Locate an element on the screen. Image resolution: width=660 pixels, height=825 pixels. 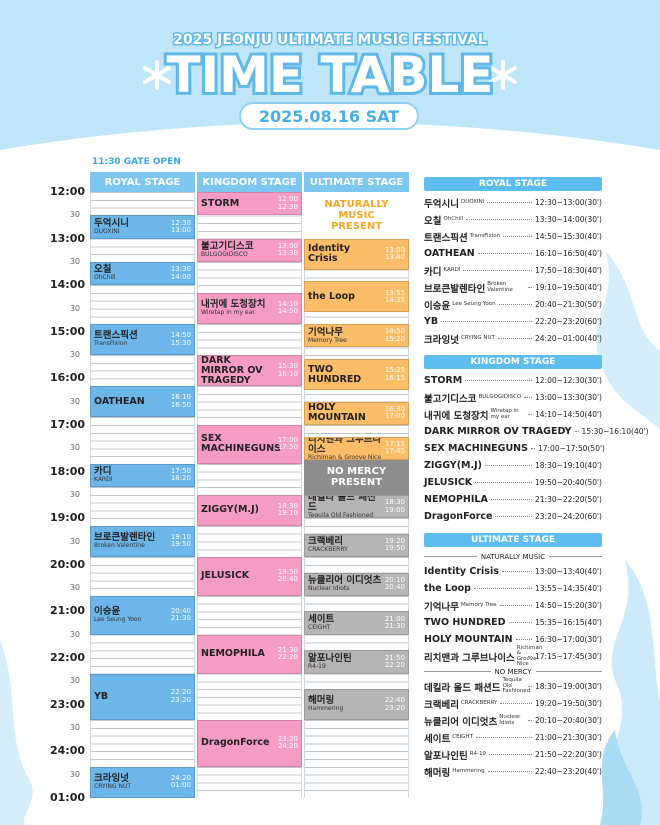
performance-time: 22:20 23:20 is located at coordinates (181, 696).